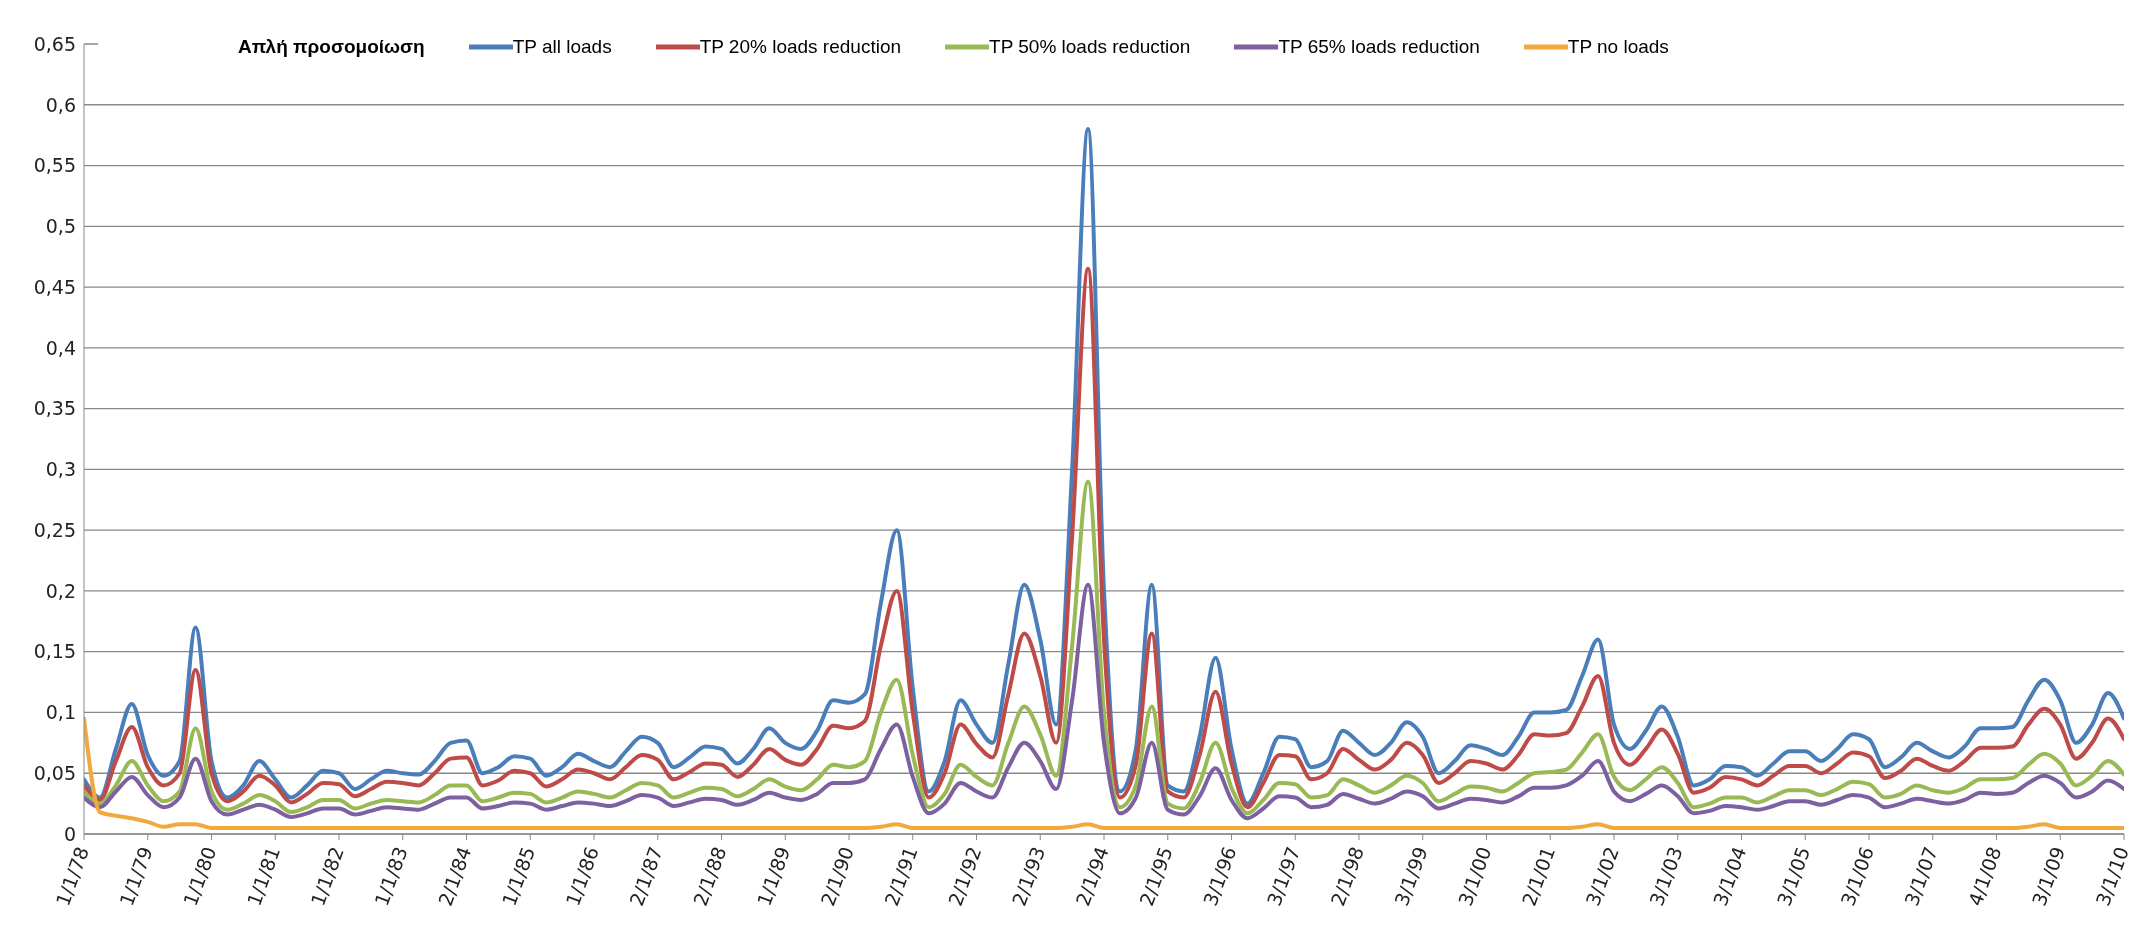 The height and width of the screenshot is (952, 2152). What do you see at coordinates (646, 876) in the screenshot?
I see `x-tick-label: 2/1/87` at bounding box center [646, 876].